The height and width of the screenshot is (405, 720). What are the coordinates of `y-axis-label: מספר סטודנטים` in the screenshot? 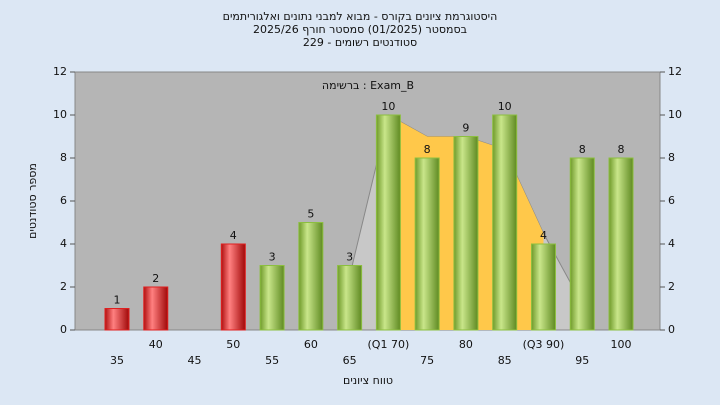 It's located at (32, 201).